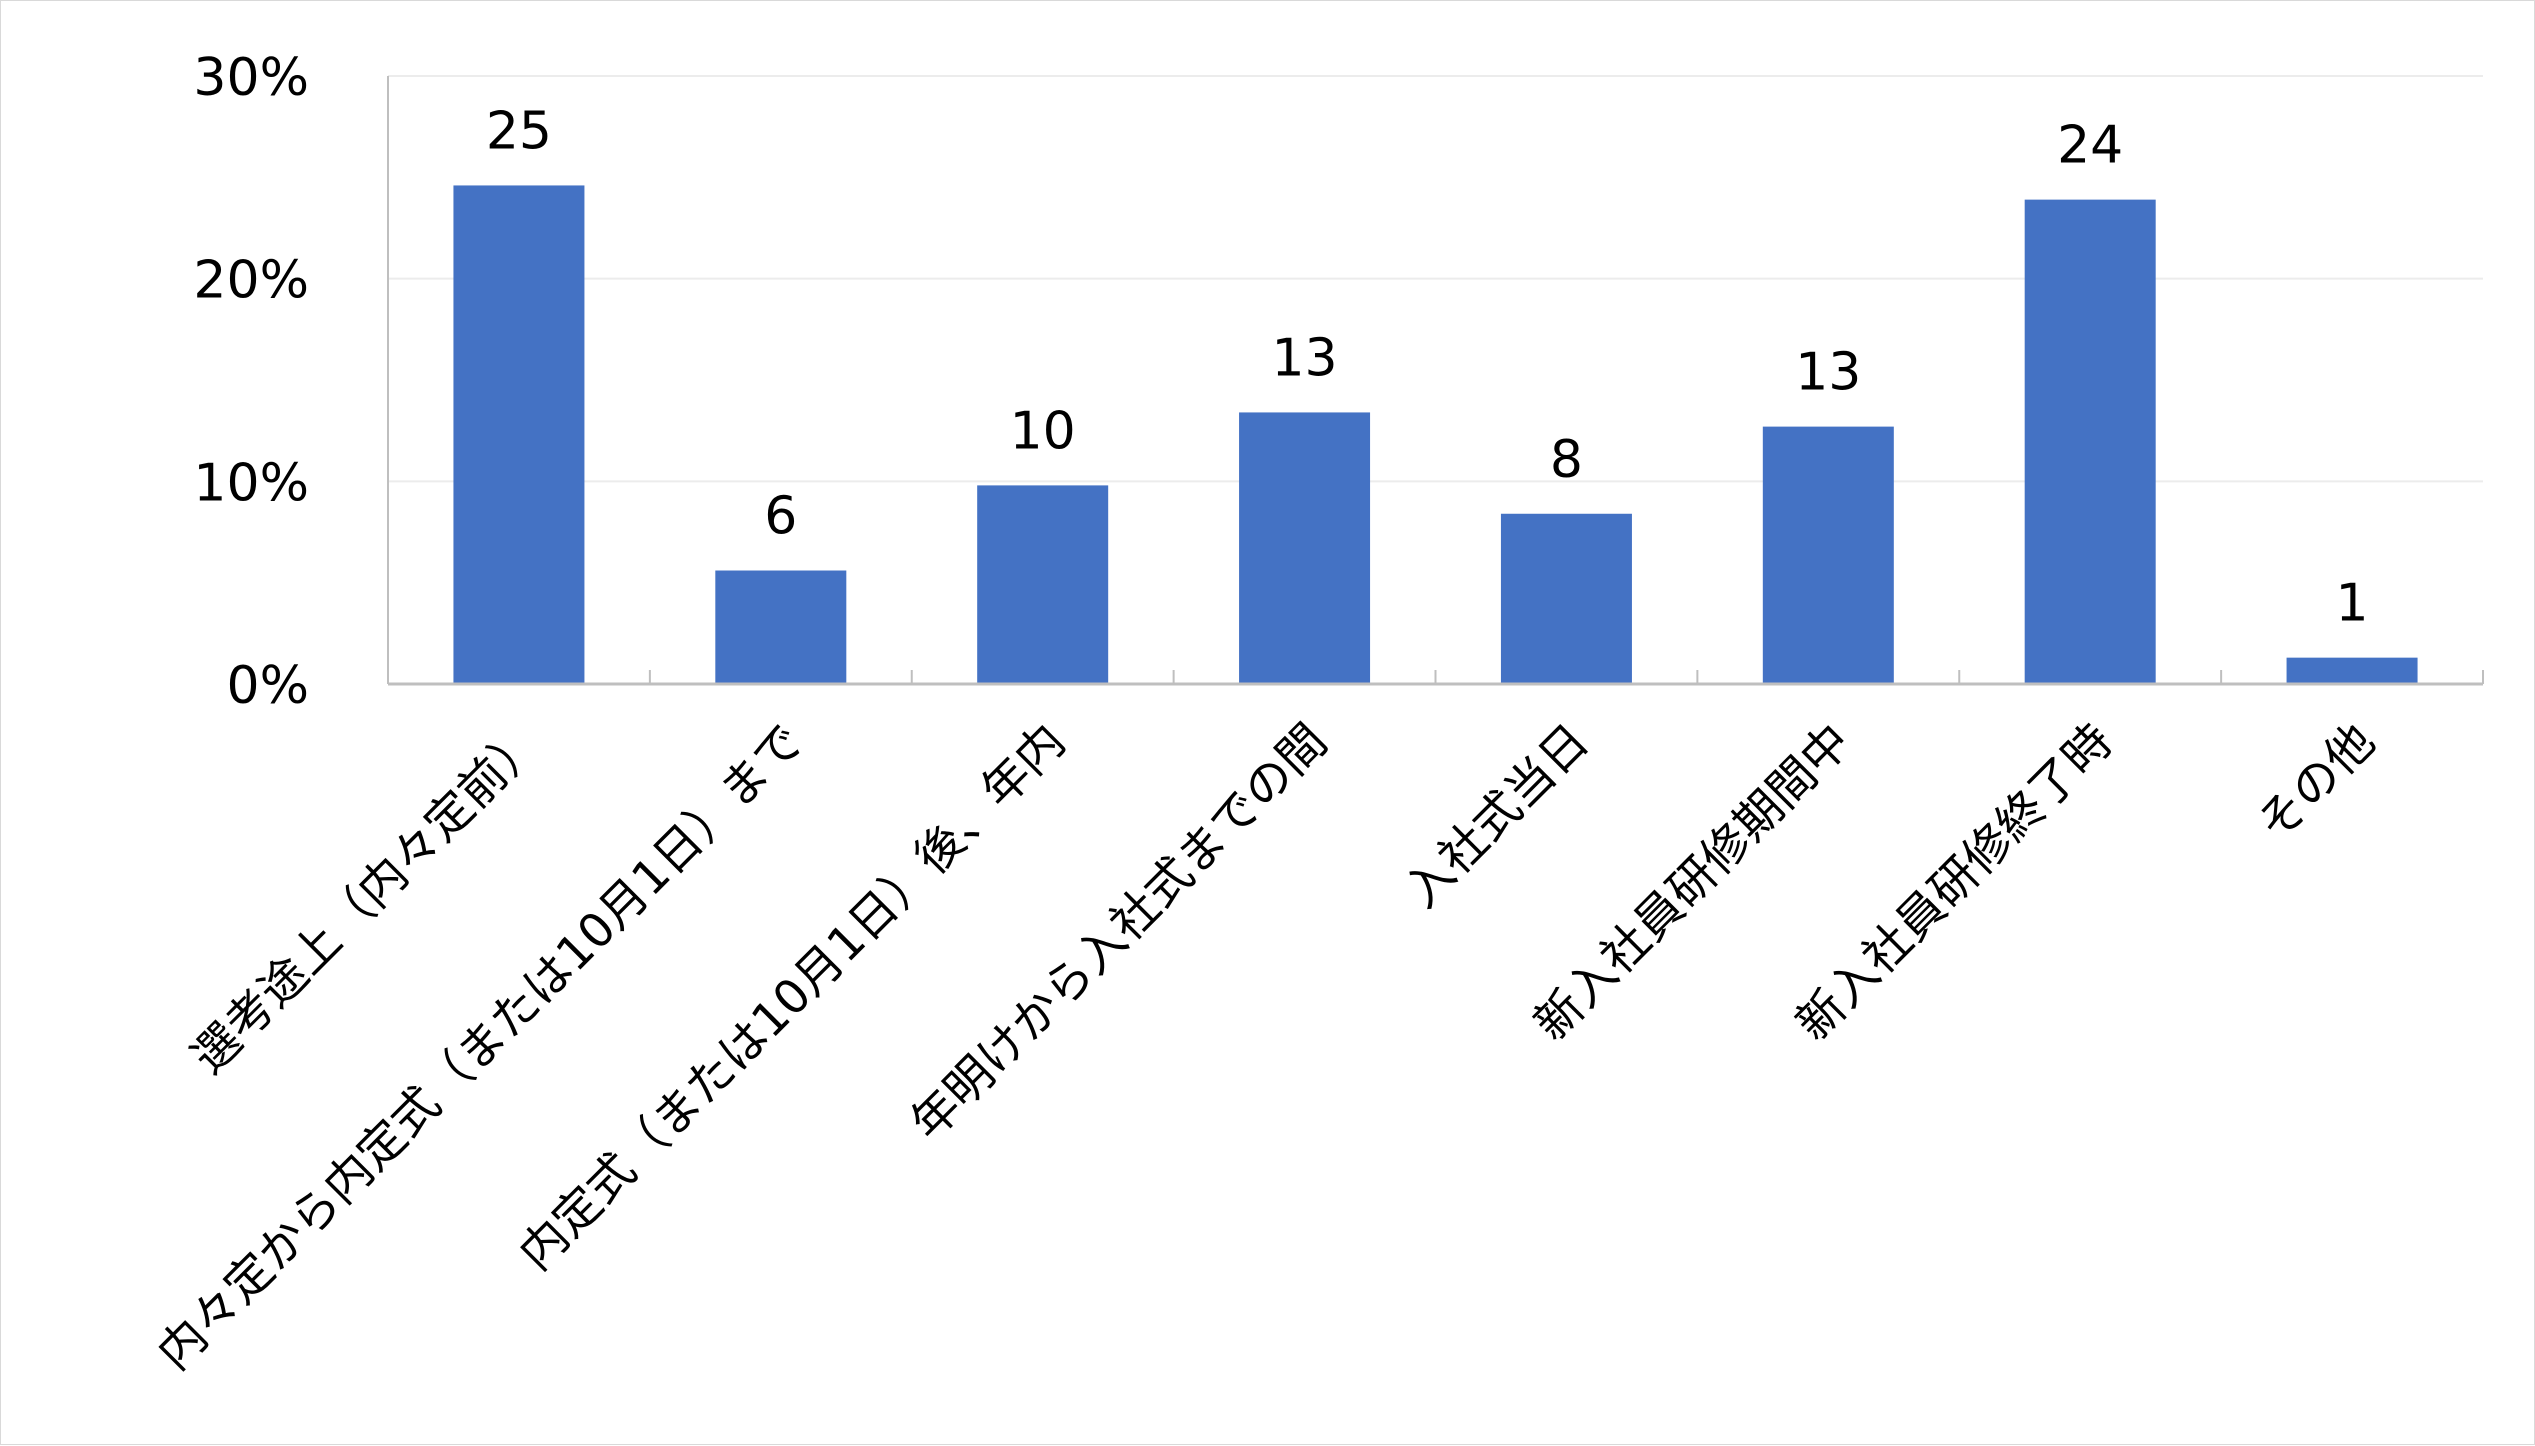 The width and height of the screenshot is (2535, 1446). Describe the element at coordinates (268, 686) in the screenshot. I see `y-tick-label: 0%` at that location.